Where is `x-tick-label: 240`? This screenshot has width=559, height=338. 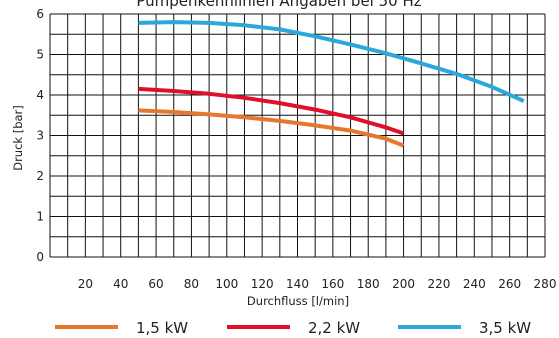
x-tick-label: 240 is located at coordinates (474, 284).